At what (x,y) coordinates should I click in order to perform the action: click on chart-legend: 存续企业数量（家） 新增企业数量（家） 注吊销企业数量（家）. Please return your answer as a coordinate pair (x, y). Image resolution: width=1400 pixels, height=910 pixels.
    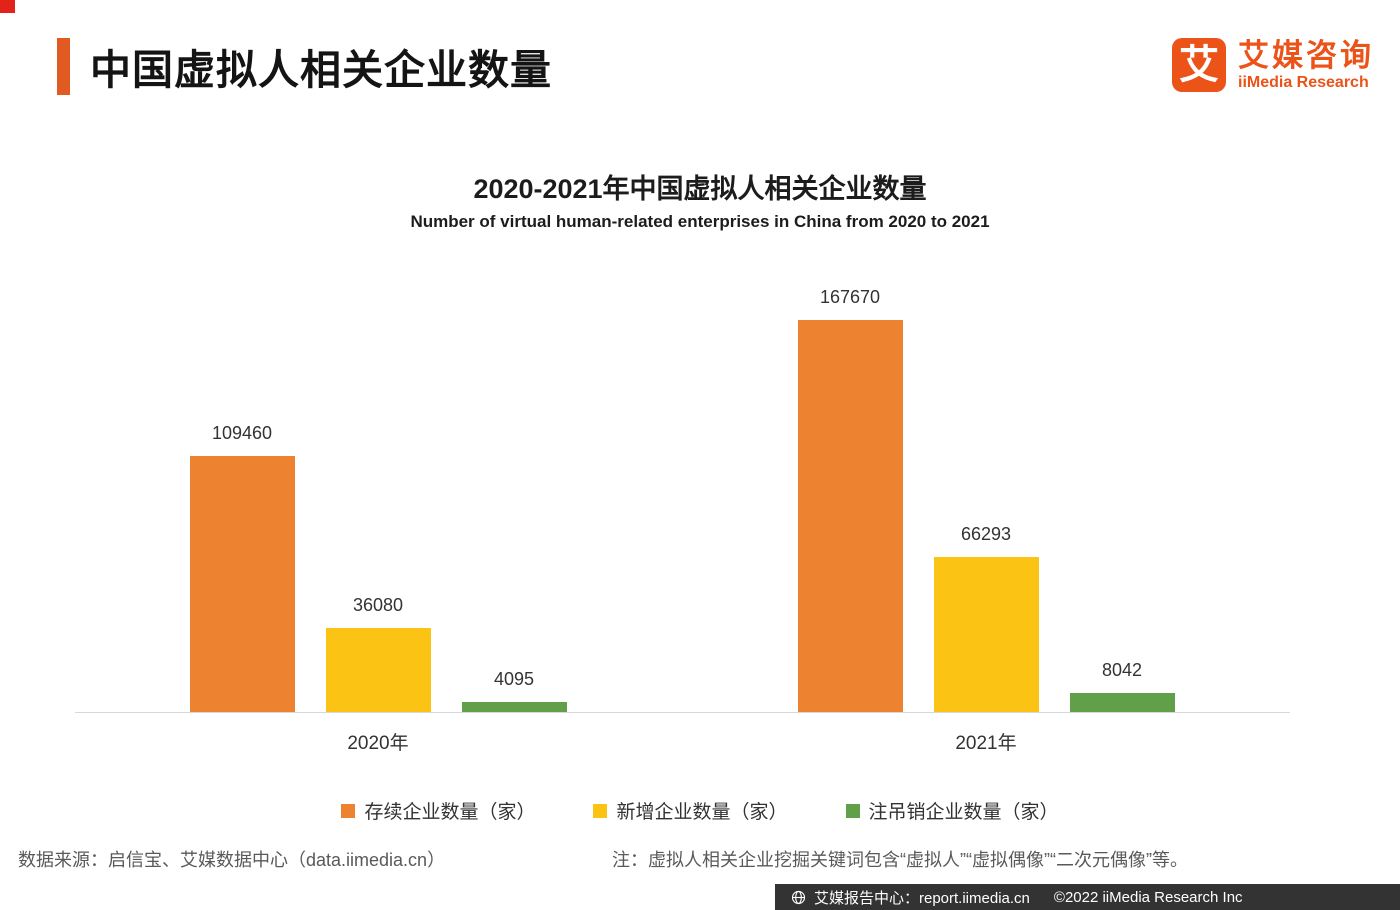
    Looking at the image, I should click on (700, 810).